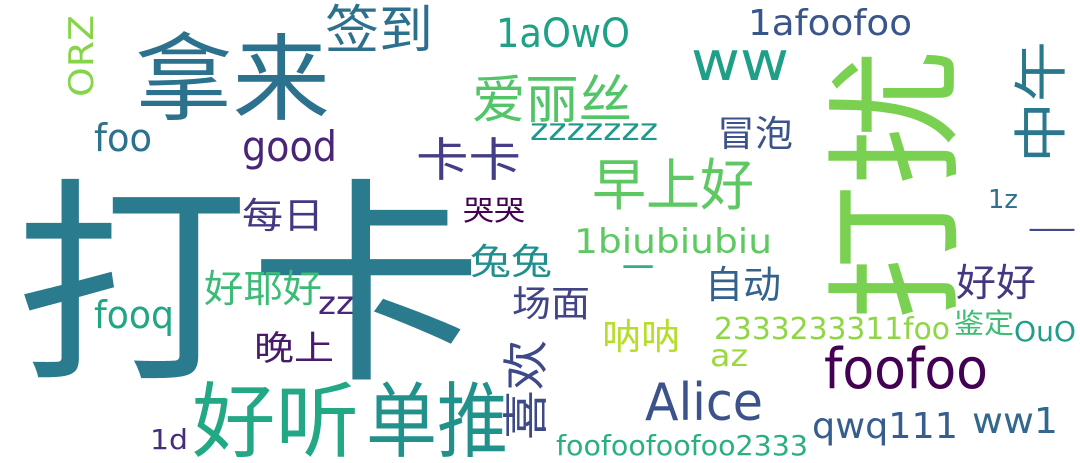  Describe the element at coordinates (263, 289) in the screenshot. I see `cloud-word: 好耶好` at that location.